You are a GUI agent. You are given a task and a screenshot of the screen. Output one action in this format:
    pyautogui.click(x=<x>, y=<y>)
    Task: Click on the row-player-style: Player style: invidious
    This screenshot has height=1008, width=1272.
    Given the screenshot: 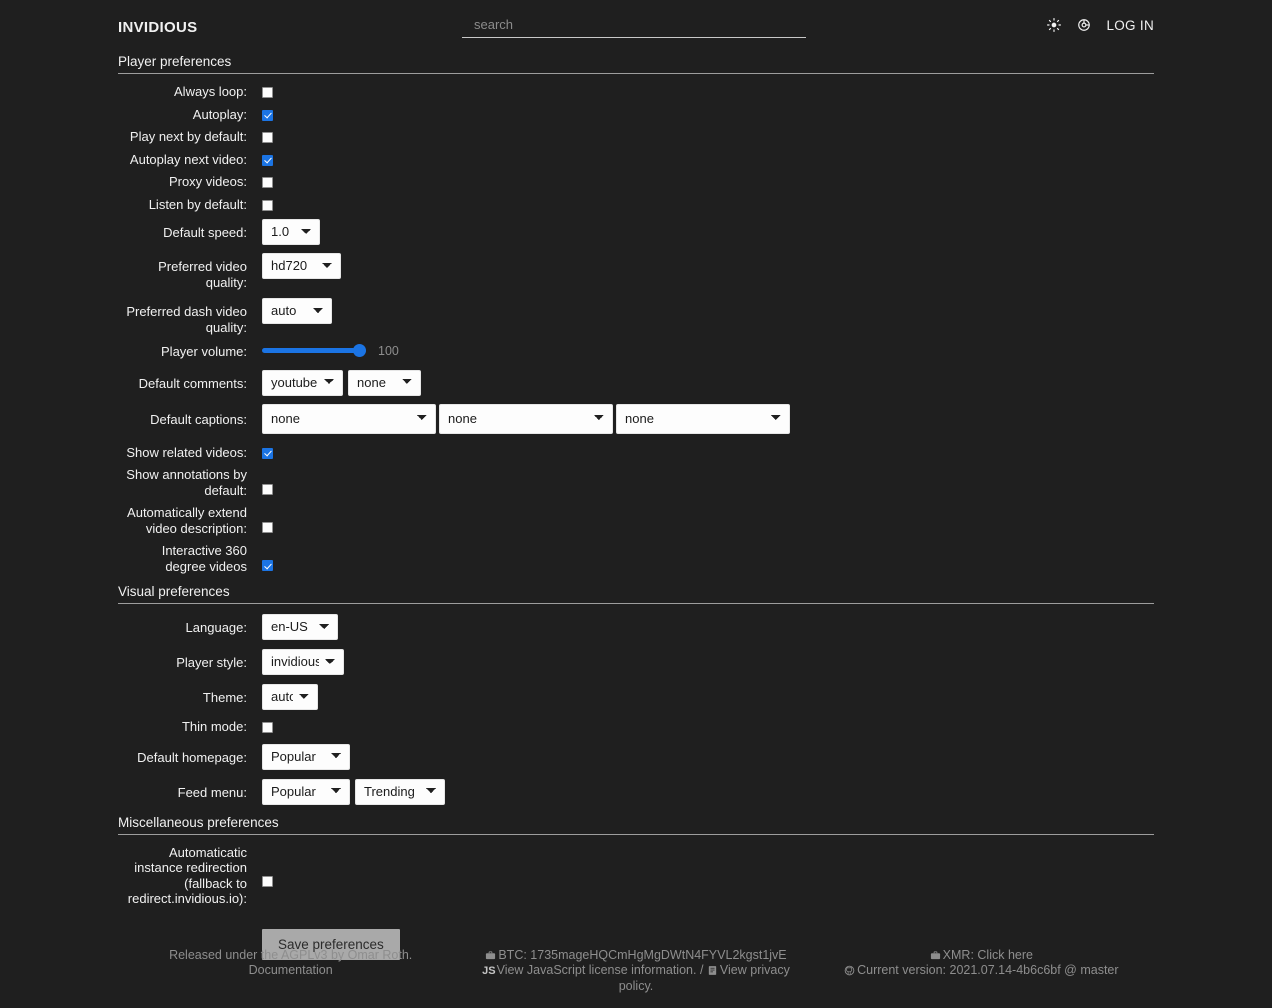 What is the action you would take?
    pyautogui.click(x=636, y=662)
    